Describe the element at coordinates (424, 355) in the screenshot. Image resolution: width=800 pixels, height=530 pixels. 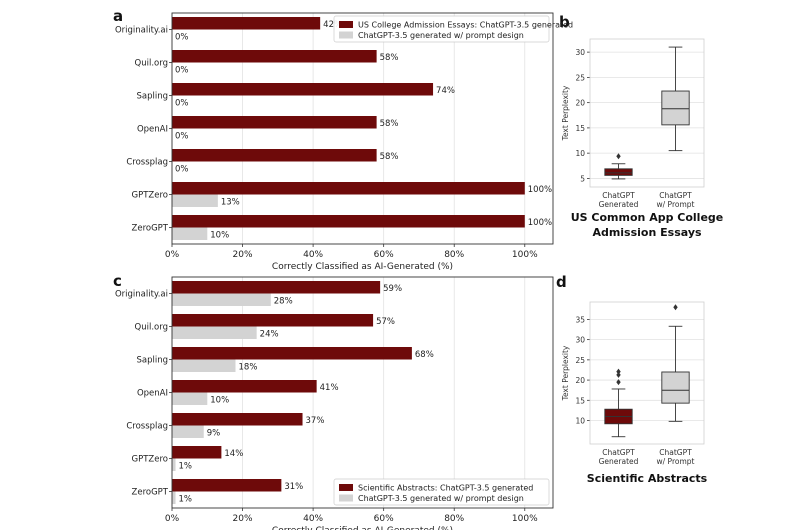
I see `bar-value-label: 68%` at that location.